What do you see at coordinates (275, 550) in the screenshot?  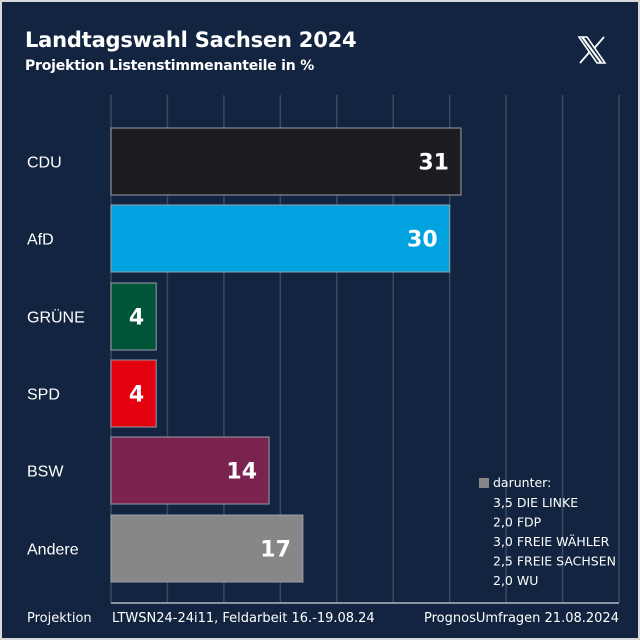 I see `value-label: 17` at bounding box center [275, 550].